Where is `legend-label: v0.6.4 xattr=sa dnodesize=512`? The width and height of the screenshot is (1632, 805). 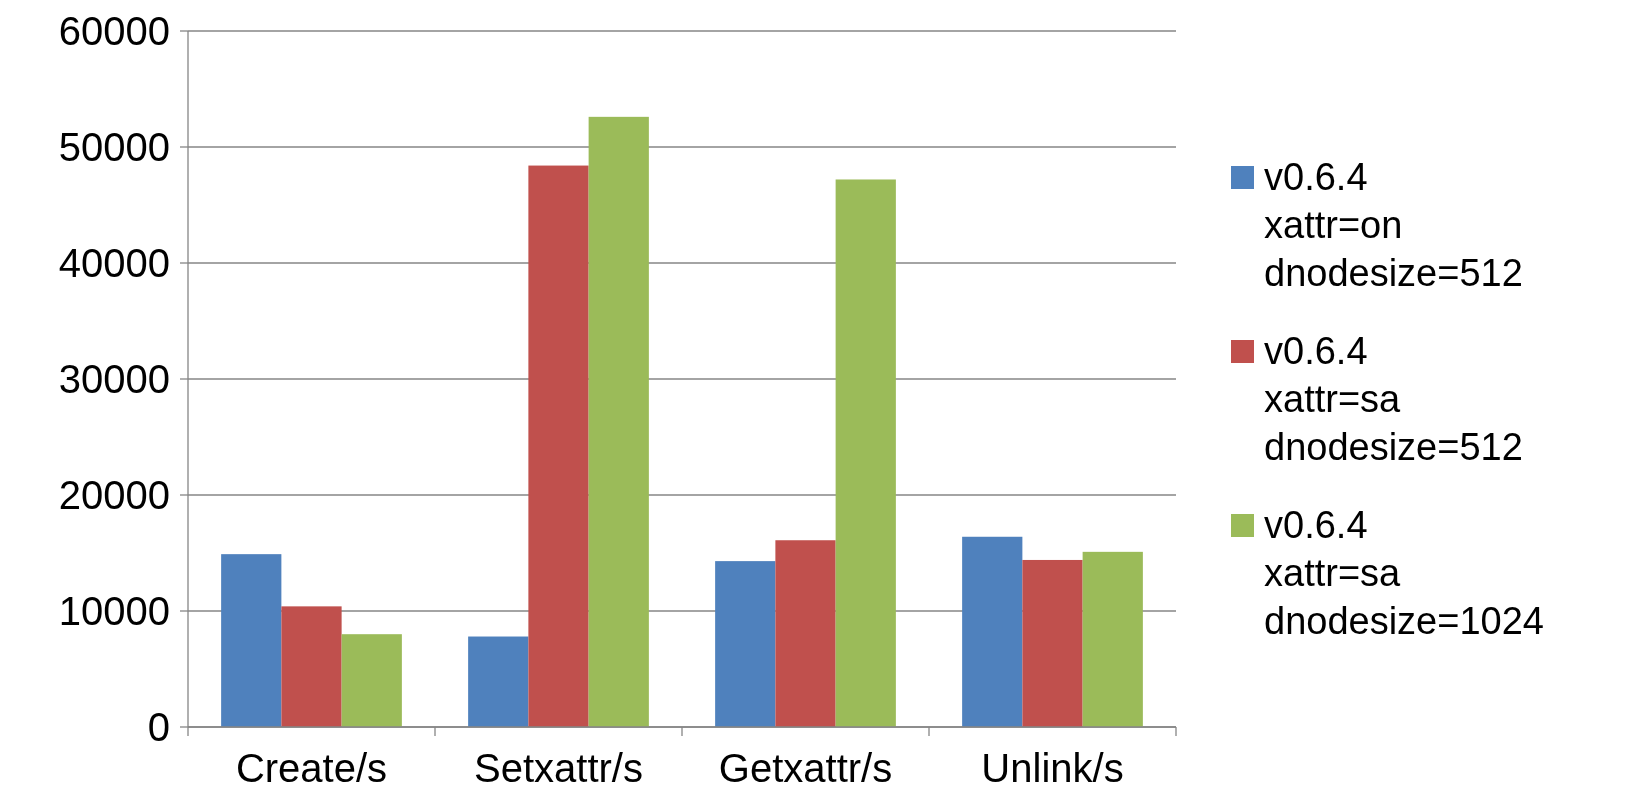 legend-label: v0.6.4 xattr=sa dnodesize=512 is located at coordinates (1393, 399).